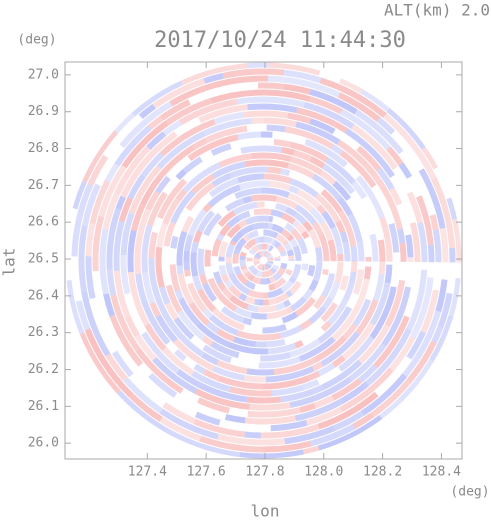 This screenshot has height=521, width=491. I want to click on x-tick-label: 128.2, so click(382, 472).